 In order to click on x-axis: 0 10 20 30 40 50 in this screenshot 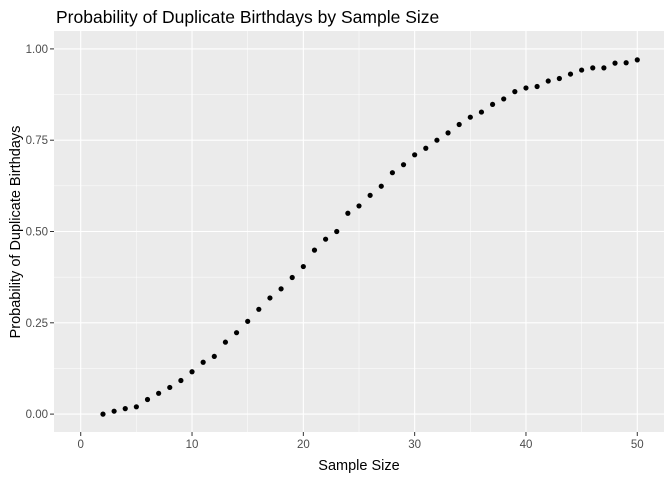, I will do `click(361, 441)`.